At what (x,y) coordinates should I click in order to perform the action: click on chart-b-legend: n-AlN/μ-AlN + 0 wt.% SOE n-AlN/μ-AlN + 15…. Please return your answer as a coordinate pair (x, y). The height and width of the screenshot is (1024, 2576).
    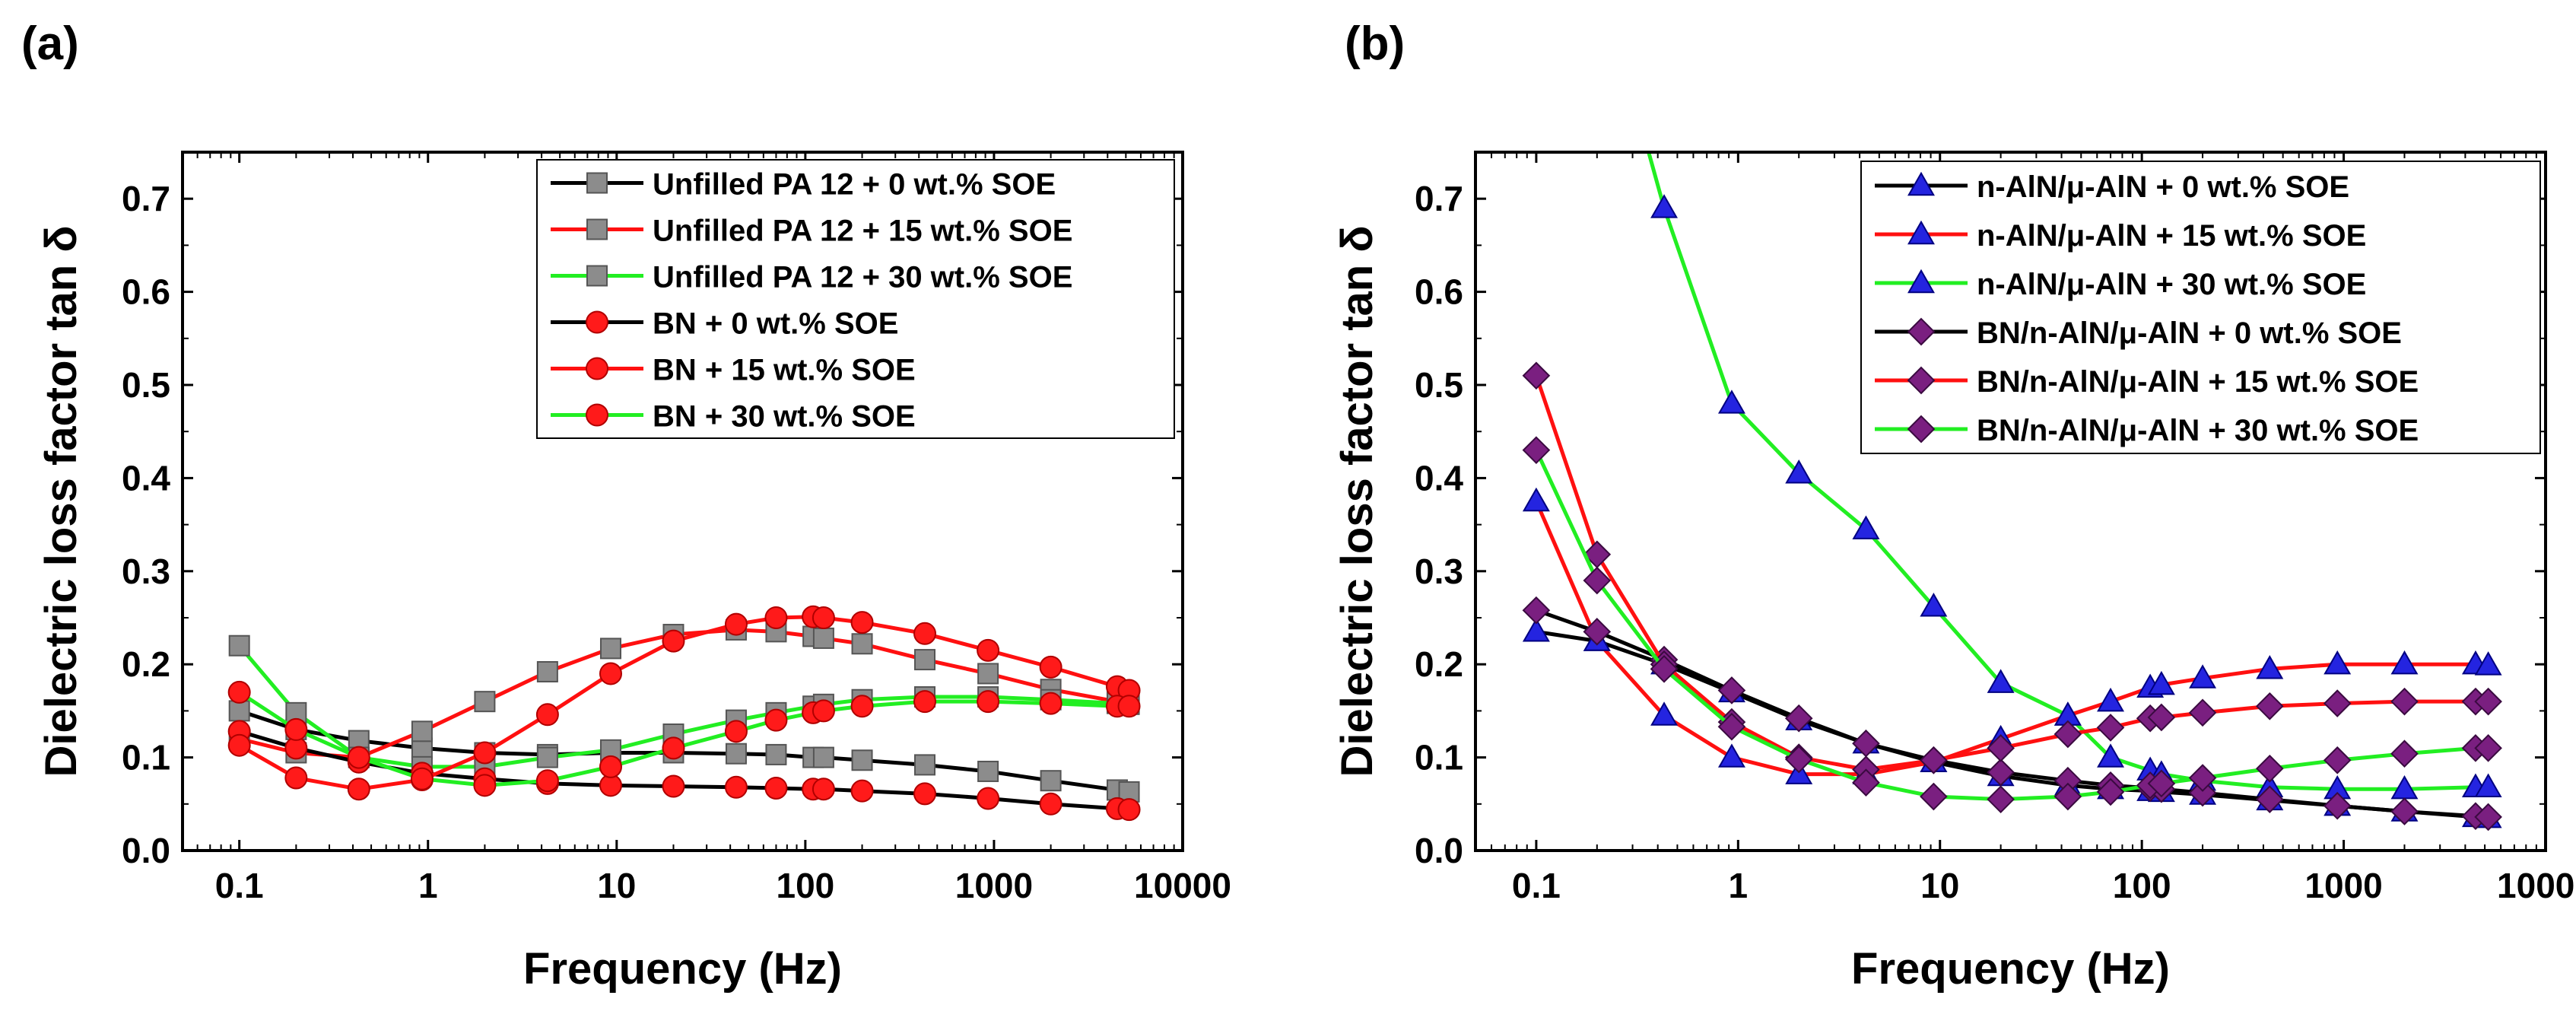
    Looking at the image, I should click on (2200, 307).